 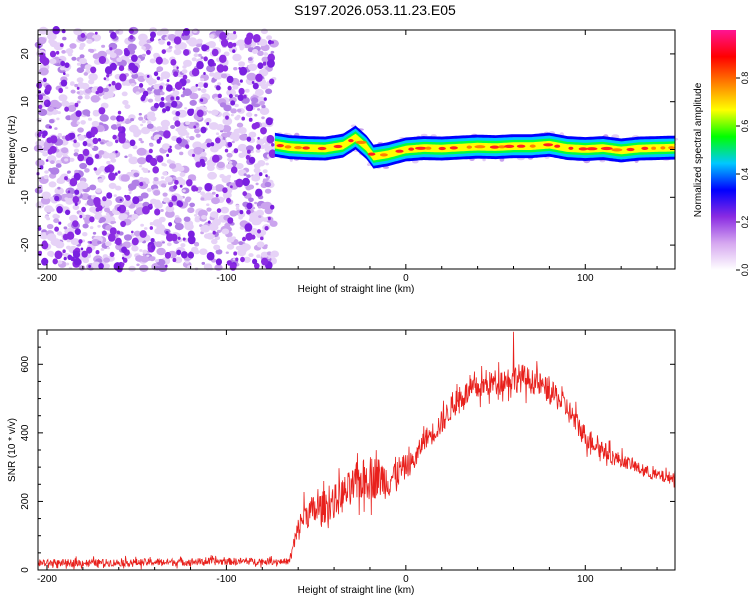 I want to click on spectrogram-y-tick-label: 0, so click(x=25, y=149).